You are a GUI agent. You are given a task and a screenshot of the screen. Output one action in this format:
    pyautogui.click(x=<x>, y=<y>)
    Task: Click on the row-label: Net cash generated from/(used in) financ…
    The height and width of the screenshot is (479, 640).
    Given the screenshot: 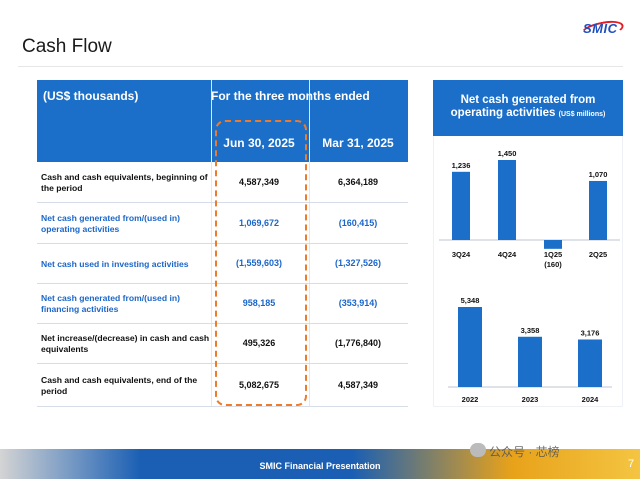 What is the action you would take?
    pyautogui.click(x=110, y=303)
    